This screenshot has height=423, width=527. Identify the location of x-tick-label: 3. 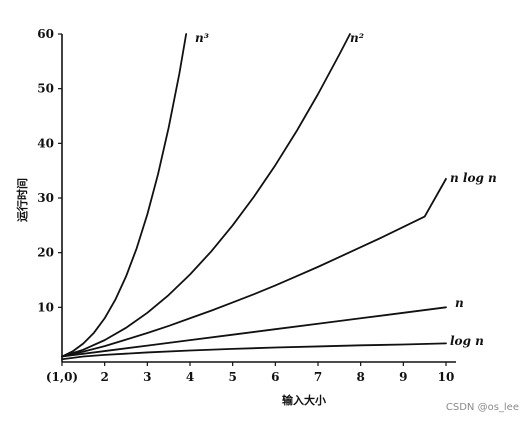
(147, 377).